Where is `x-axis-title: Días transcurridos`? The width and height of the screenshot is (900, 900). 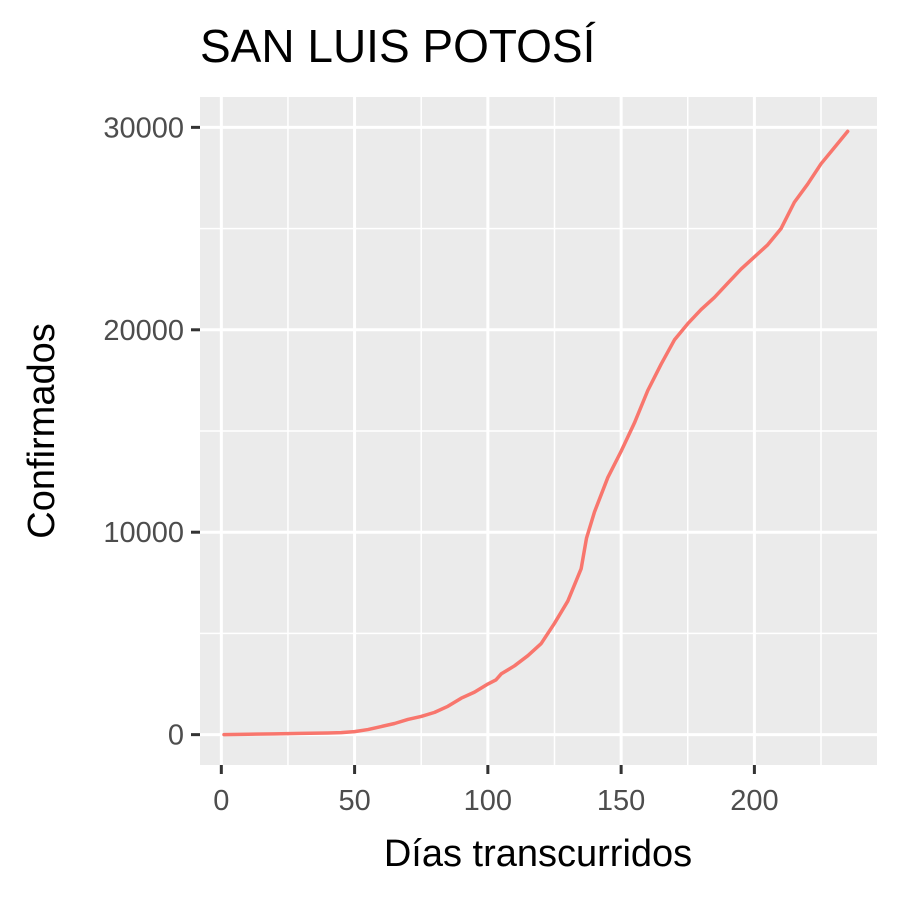 x-axis-title: Días transcurridos is located at coordinates (538, 854).